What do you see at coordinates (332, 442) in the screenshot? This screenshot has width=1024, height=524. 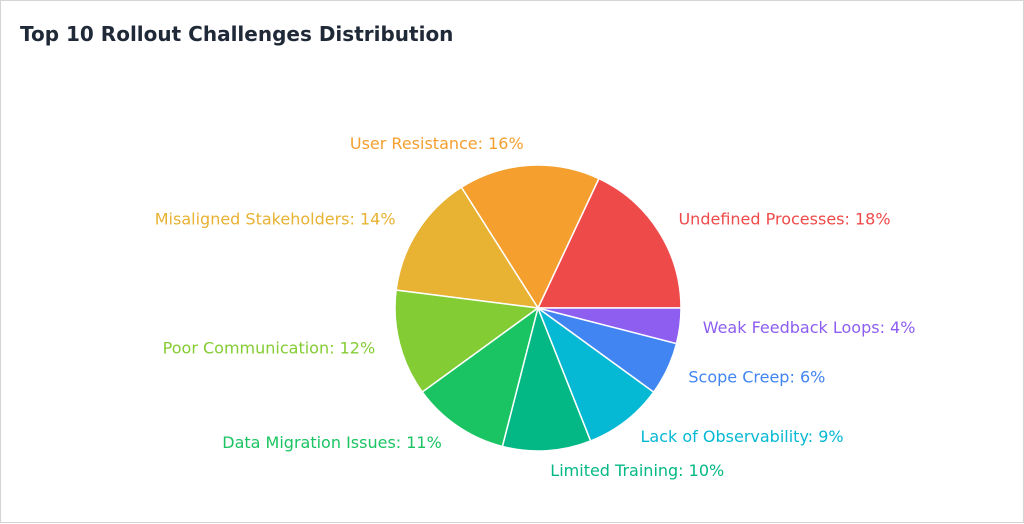 I see `slice-label: Data Migration Issues: 11%` at bounding box center [332, 442].